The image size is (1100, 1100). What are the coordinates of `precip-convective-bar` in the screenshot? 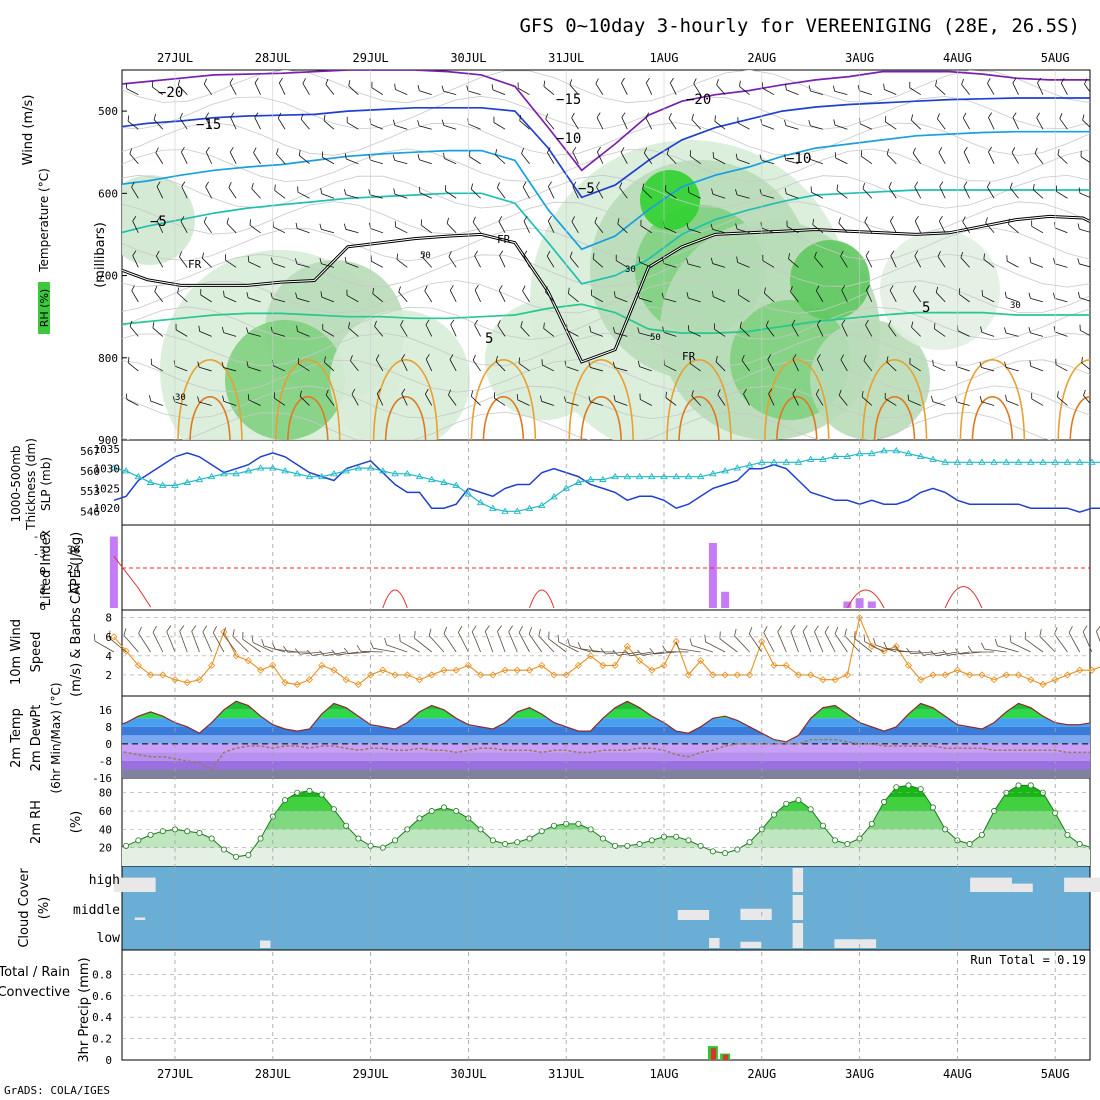 It's located at (713, 1054).